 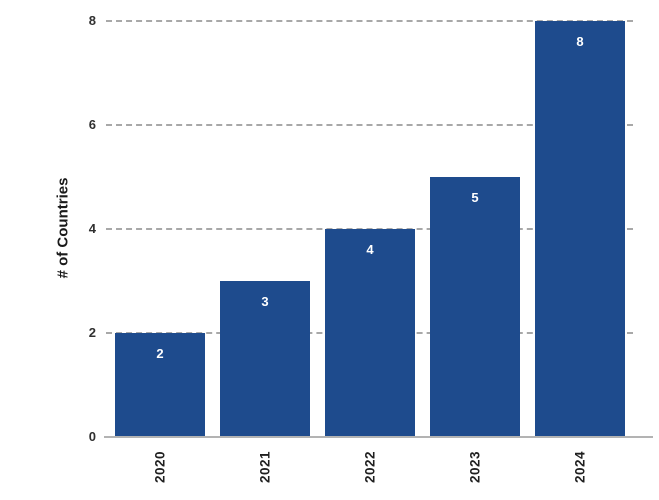 I want to click on y-tick-label-0: 0, so click(x=92, y=436).